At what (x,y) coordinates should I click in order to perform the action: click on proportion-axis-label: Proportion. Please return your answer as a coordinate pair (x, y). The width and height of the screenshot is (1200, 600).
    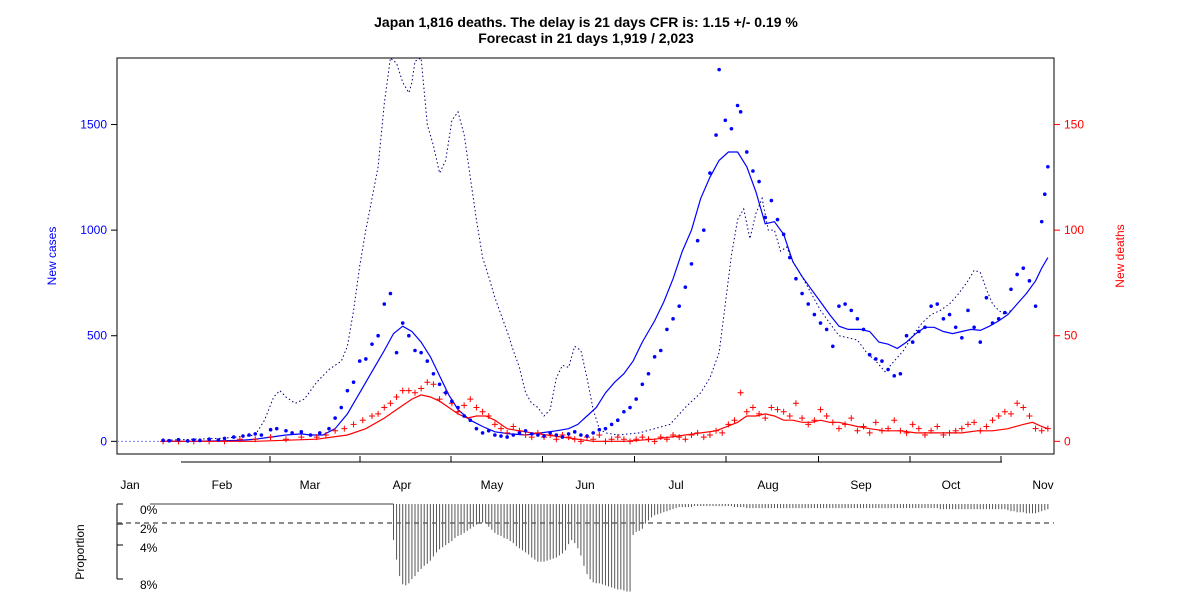
    Looking at the image, I should click on (80, 551).